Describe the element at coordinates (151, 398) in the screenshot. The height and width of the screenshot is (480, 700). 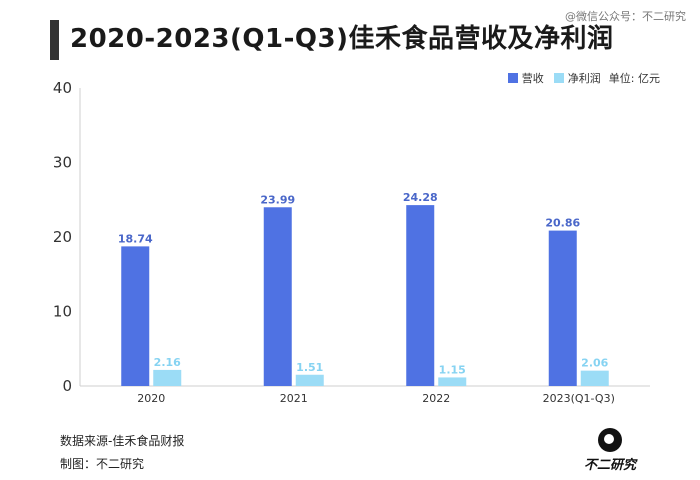
I see `x-category-label: 2020` at that location.